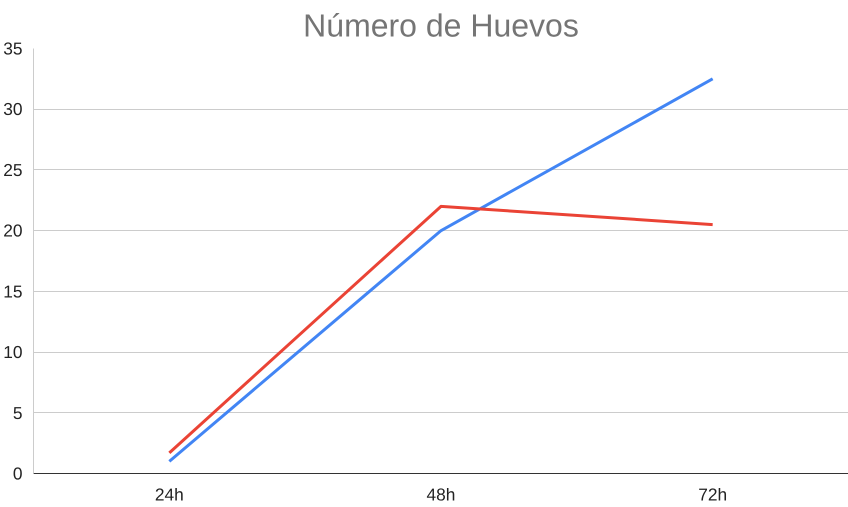 Image resolution: width=848 pixels, height=507 pixels. Describe the element at coordinates (169, 494) in the screenshot. I see `x-tick-label: 24h` at that location.